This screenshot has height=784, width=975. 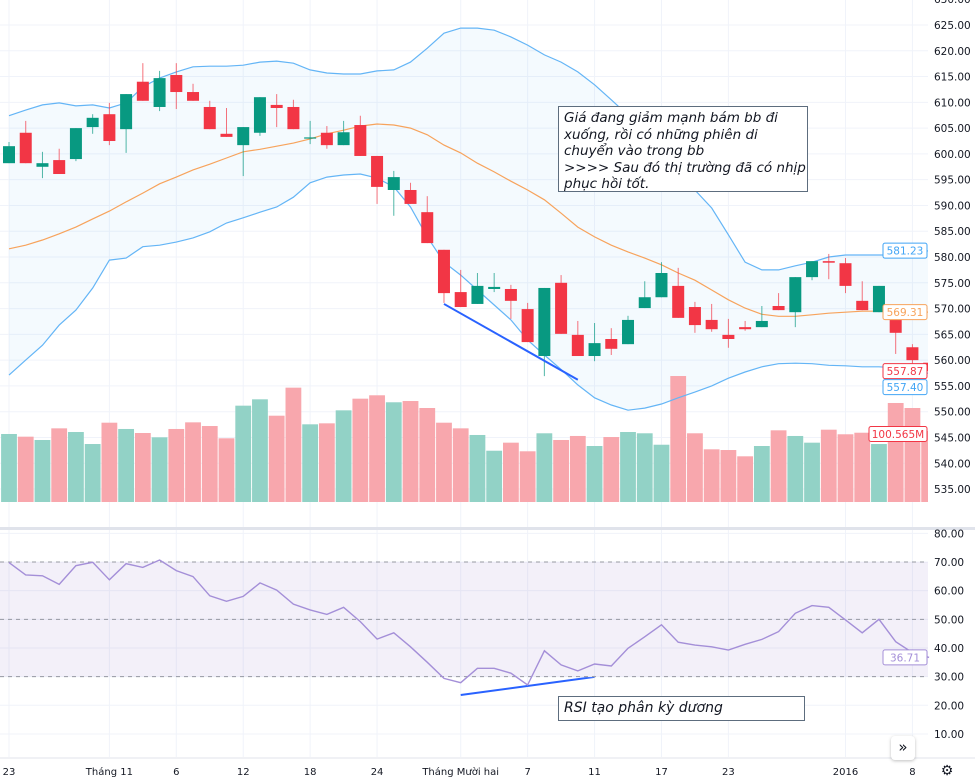 I want to click on scroll-to-latest-button: », so click(x=903, y=748).